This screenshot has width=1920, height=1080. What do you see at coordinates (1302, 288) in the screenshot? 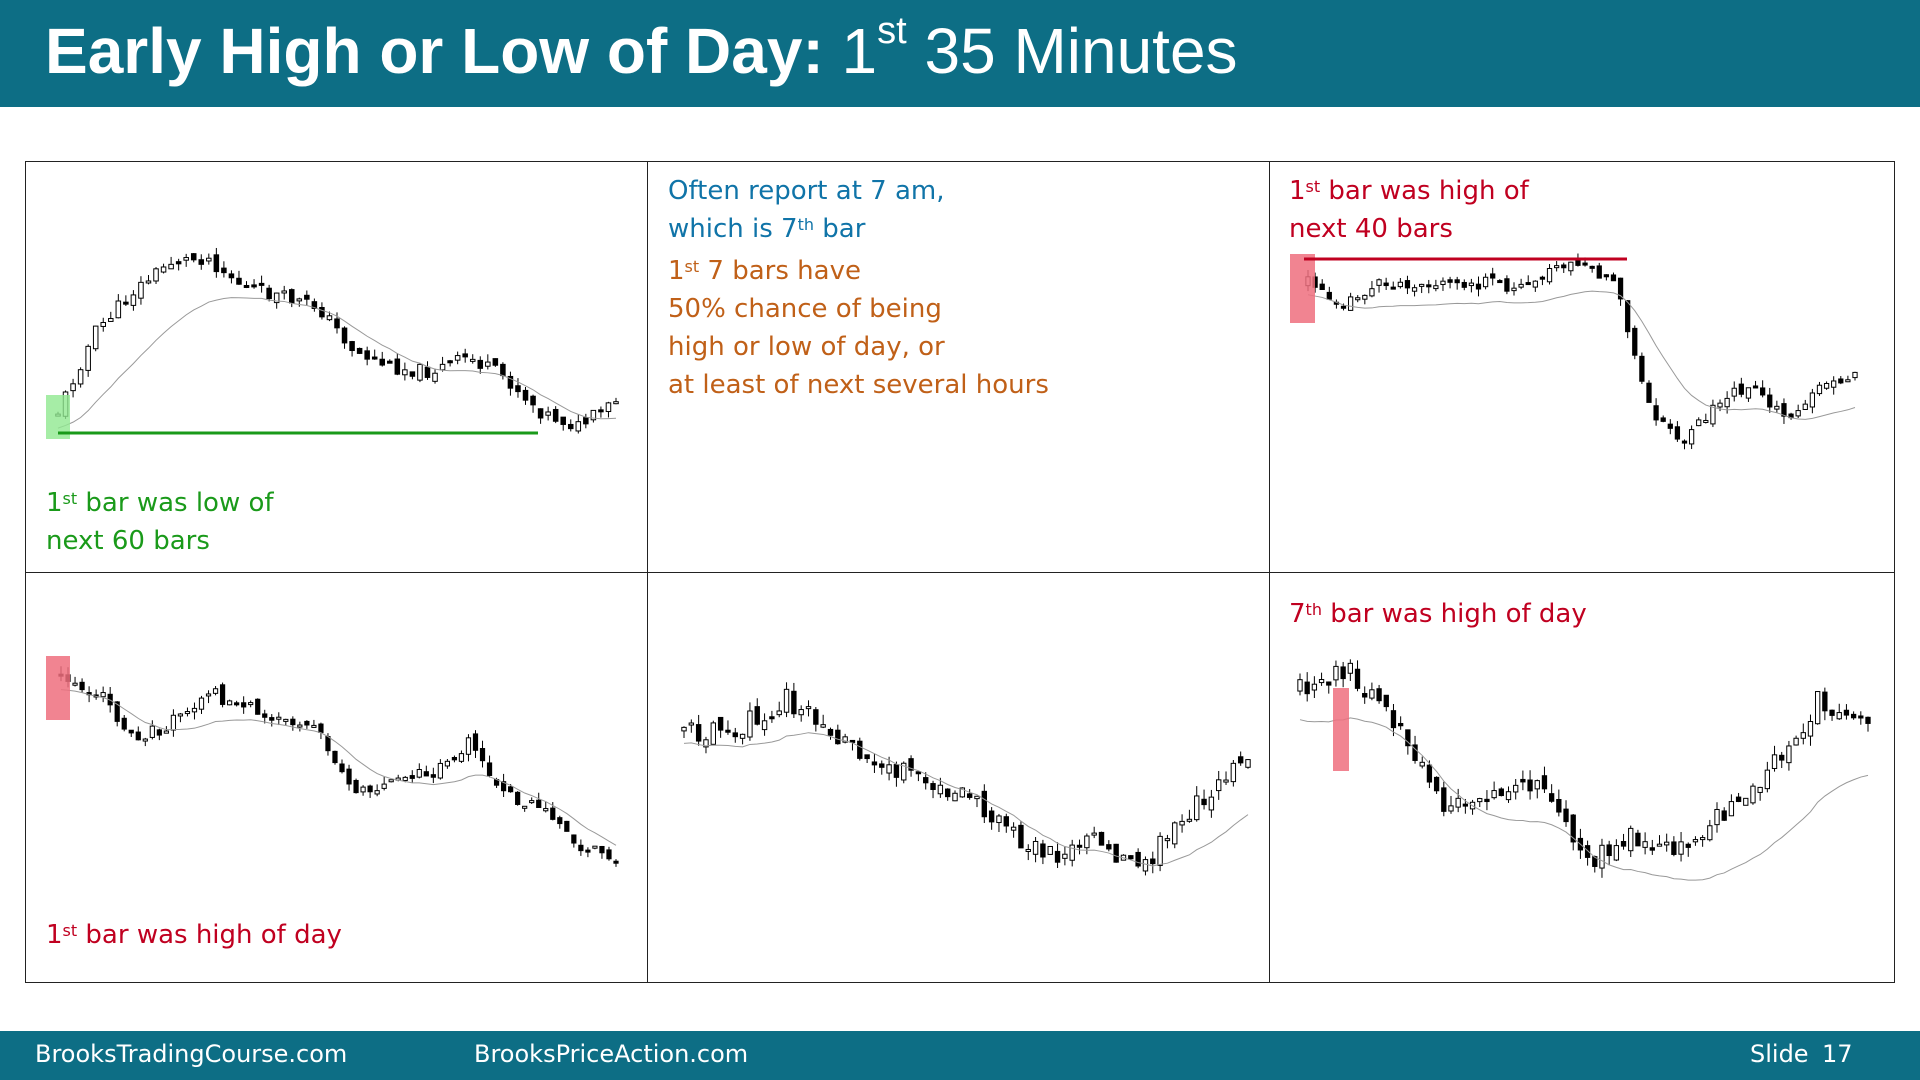
I see `first-bar-highlight` at bounding box center [1302, 288].